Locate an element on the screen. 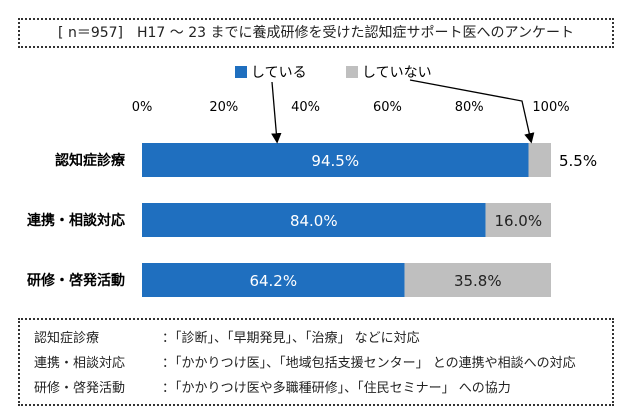 This screenshot has height=412, width=640. data-label: 94.5% is located at coordinates (335, 161).